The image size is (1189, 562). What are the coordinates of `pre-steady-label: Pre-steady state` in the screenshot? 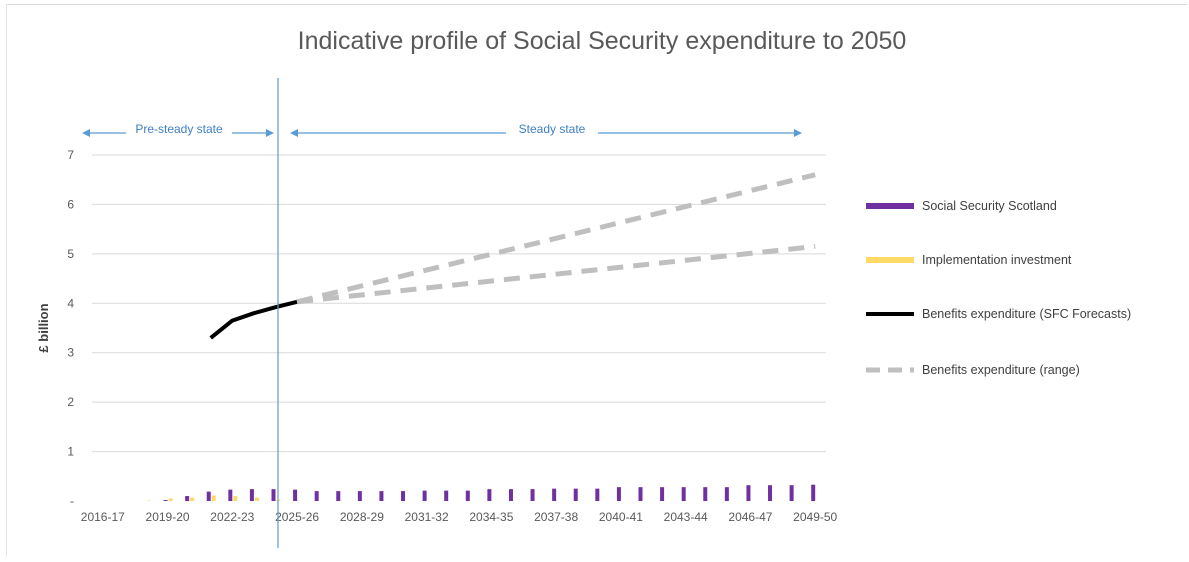 It's located at (179, 129).